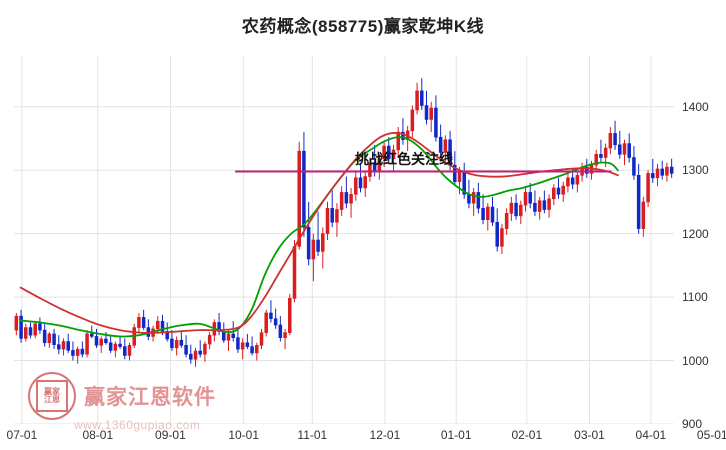  I want to click on x-axis-tick-label: 07-01, so click(22, 435).